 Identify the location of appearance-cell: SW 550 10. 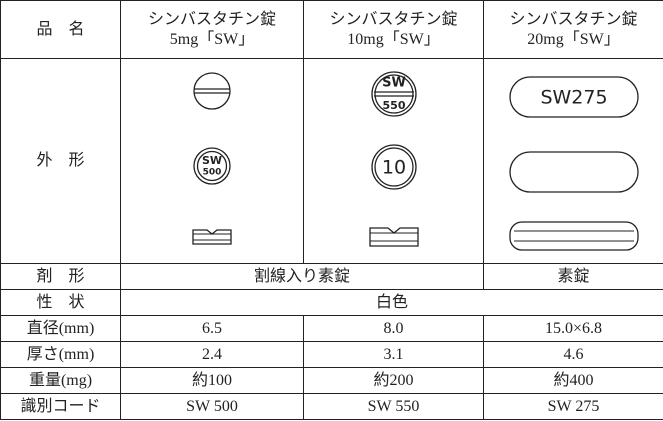
(393, 161).